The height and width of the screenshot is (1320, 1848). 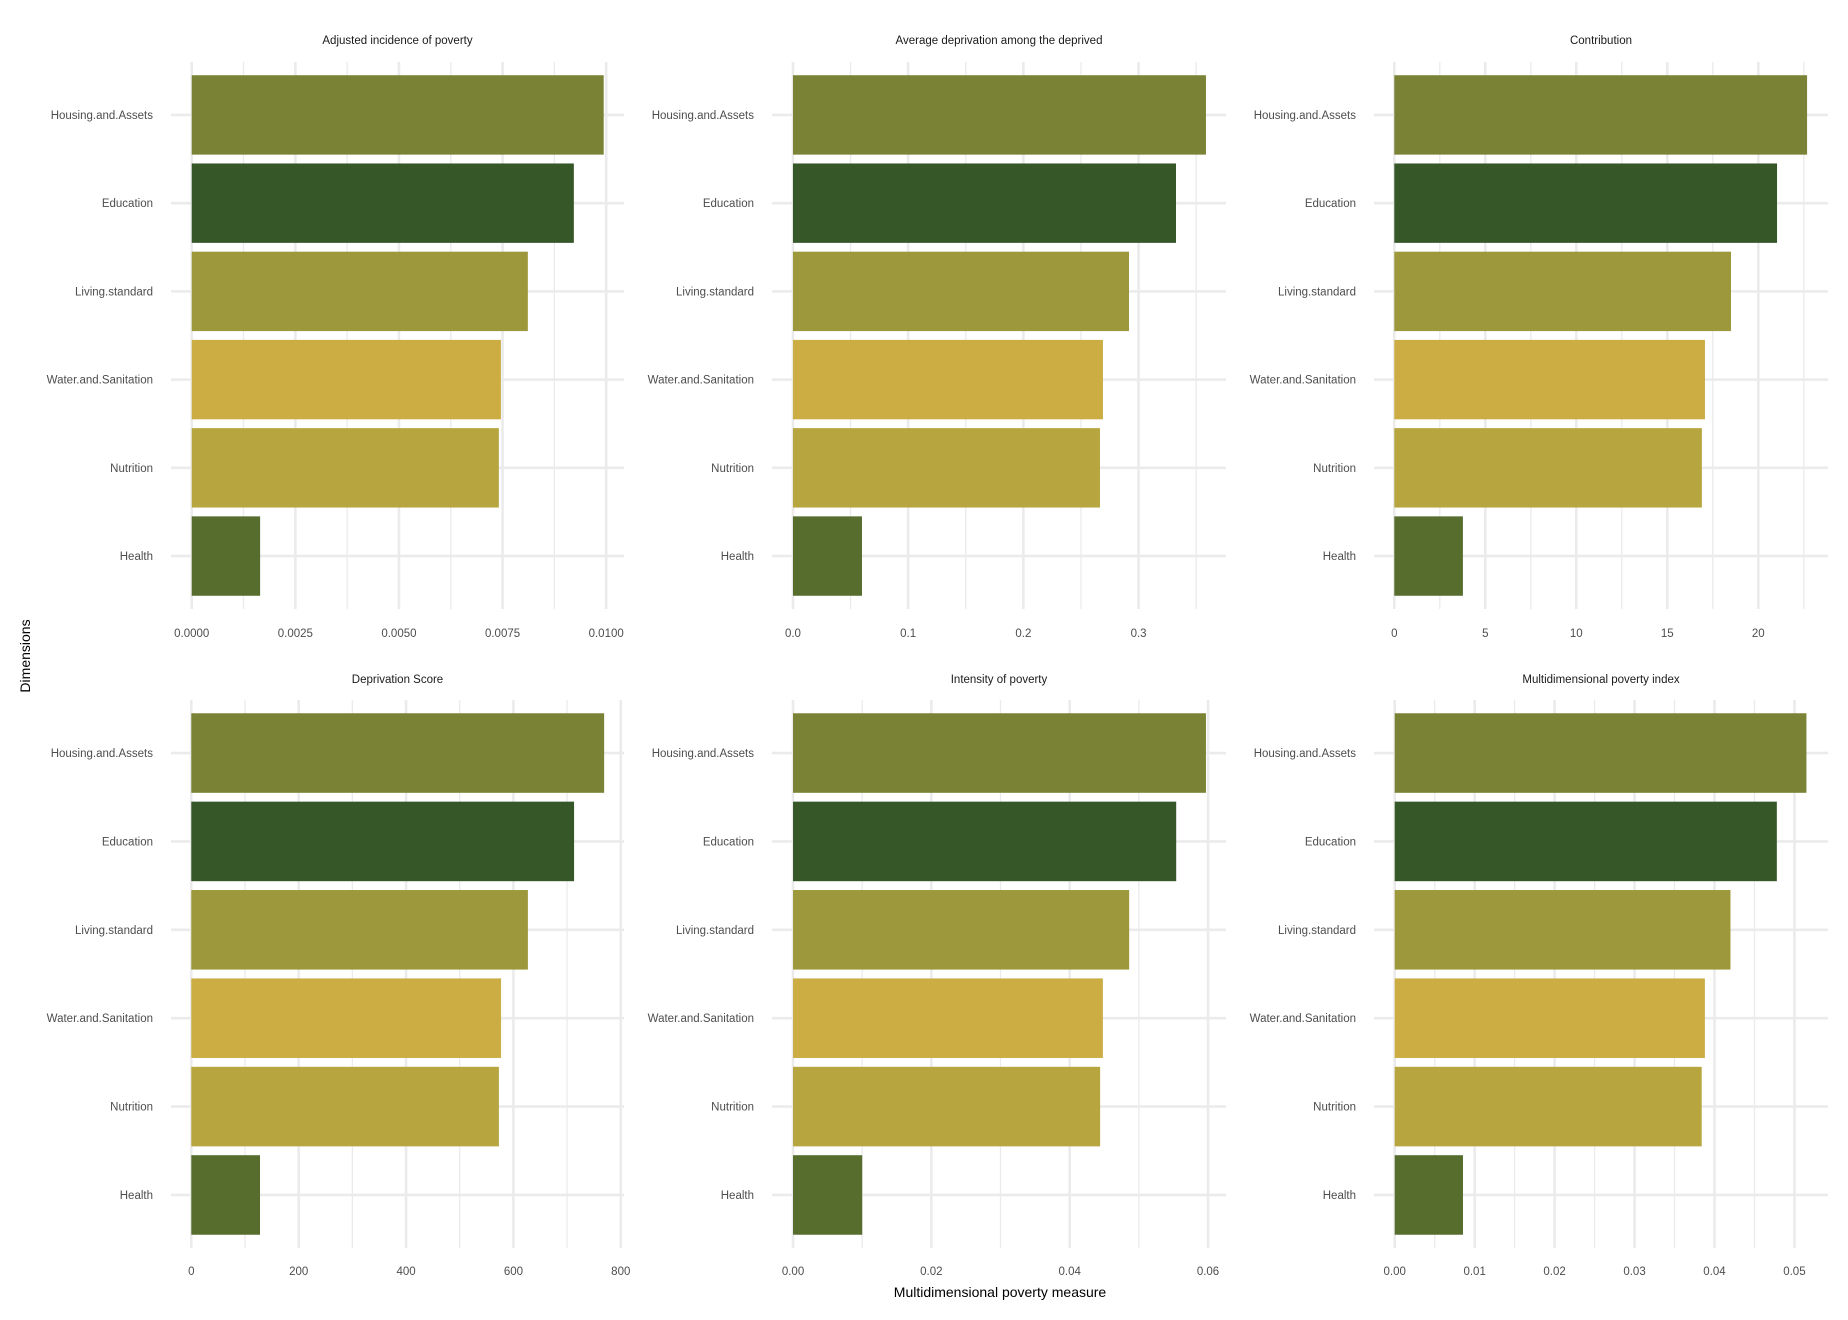 What do you see at coordinates (606, 634) in the screenshot?
I see `x-tick-label: 0.0100` at bounding box center [606, 634].